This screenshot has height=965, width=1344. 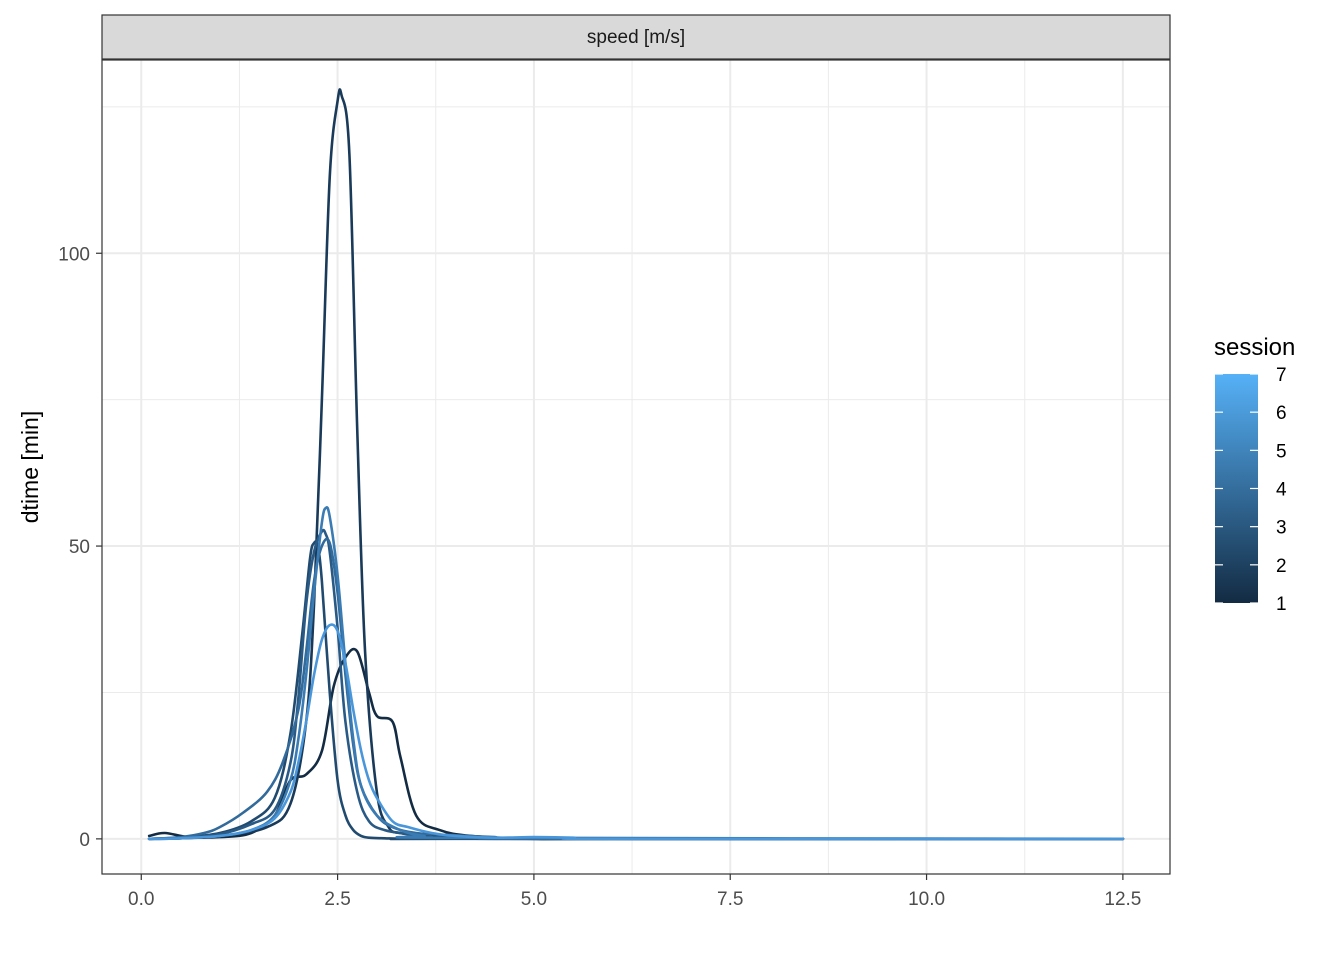 What do you see at coordinates (534, 899) in the screenshot?
I see `x-tick-label: 5.0` at bounding box center [534, 899].